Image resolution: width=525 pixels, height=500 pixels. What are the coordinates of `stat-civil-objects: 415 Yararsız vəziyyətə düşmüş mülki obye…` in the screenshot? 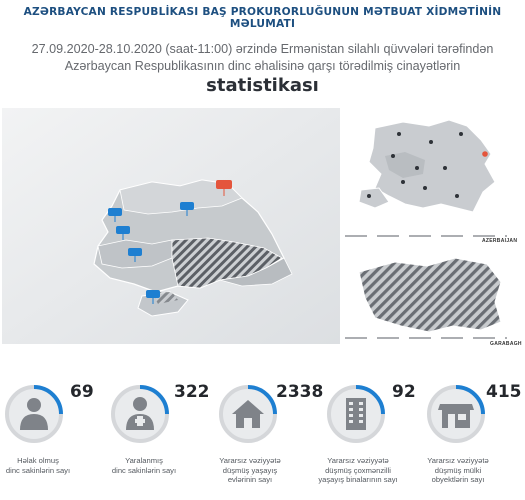 It's located at (474, 436).